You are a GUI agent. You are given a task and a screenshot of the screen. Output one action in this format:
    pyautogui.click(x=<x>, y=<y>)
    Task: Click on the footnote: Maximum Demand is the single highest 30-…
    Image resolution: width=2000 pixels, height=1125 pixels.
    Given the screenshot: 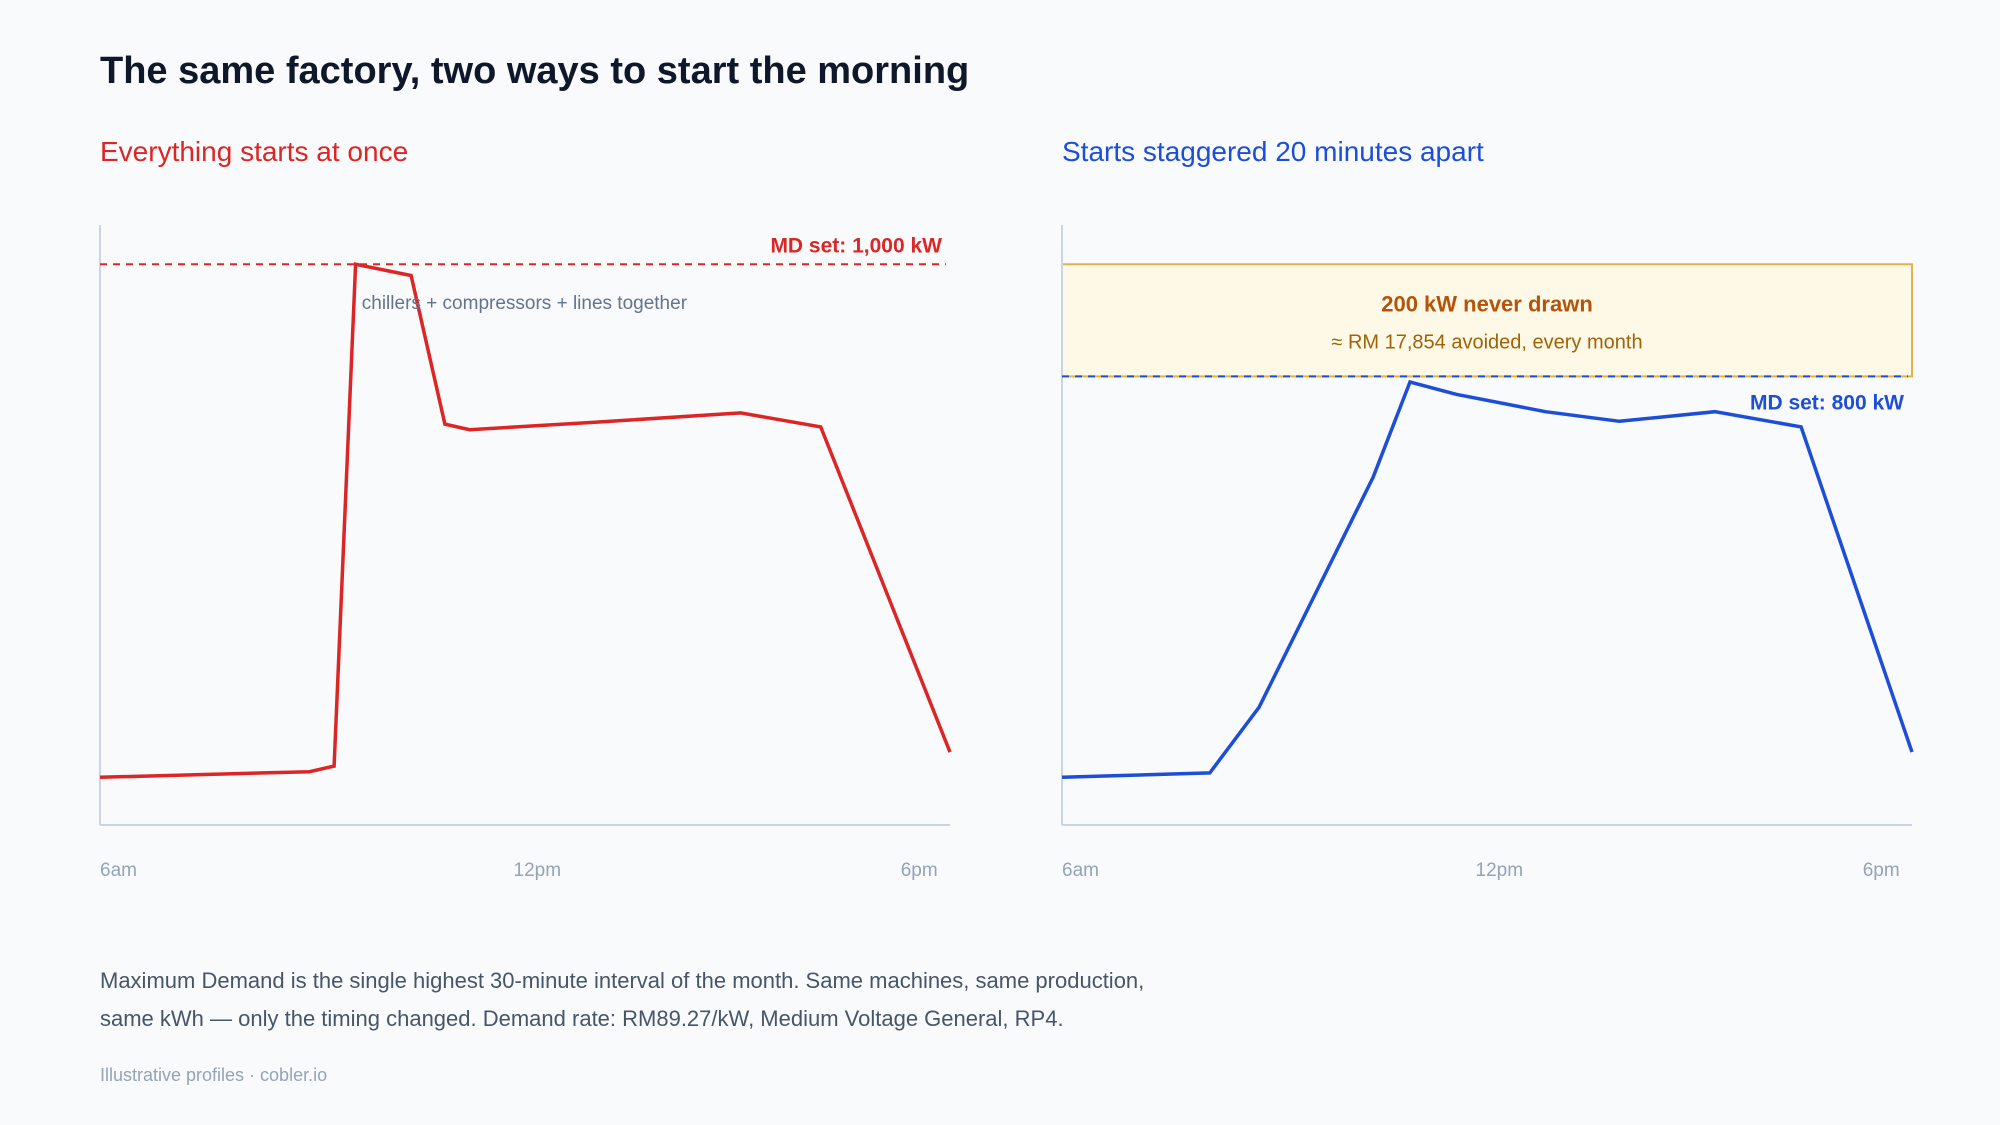 What is the action you would take?
    pyautogui.click(x=750, y=1000)
    